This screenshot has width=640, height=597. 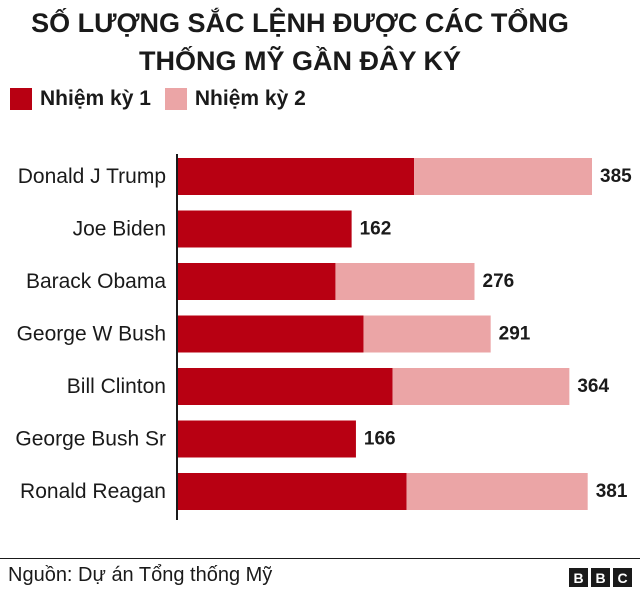 I want to click on category-label: Joe Biden, so click(x=119, y=229).